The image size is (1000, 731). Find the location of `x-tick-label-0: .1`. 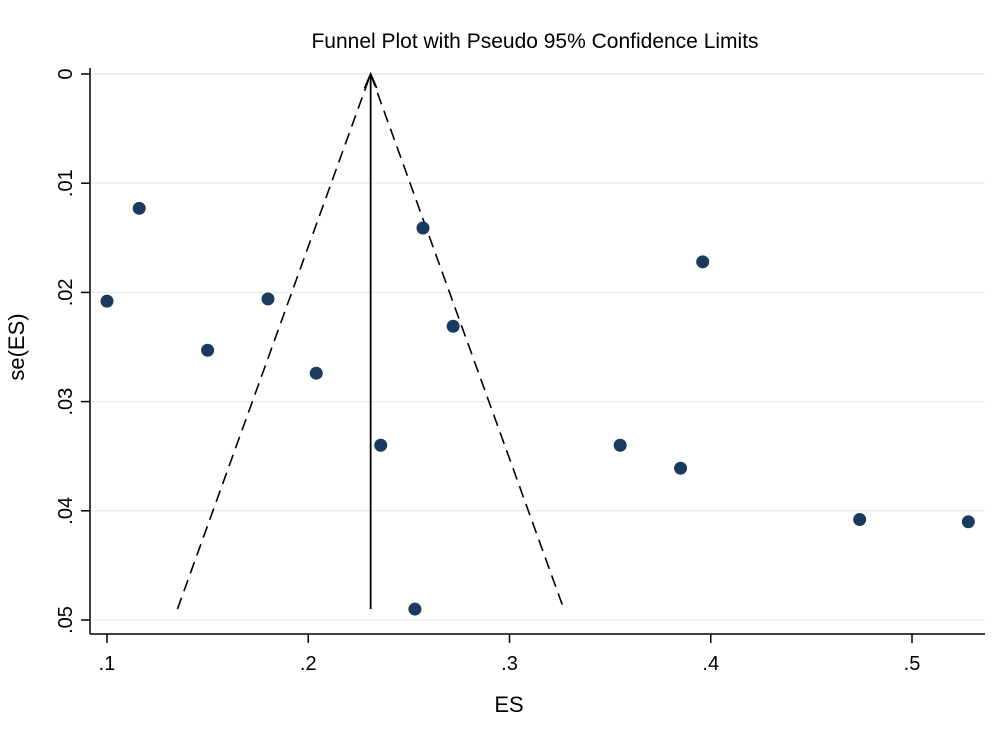

x-tick-label-0: .1 is located at coordinates (107, 664).